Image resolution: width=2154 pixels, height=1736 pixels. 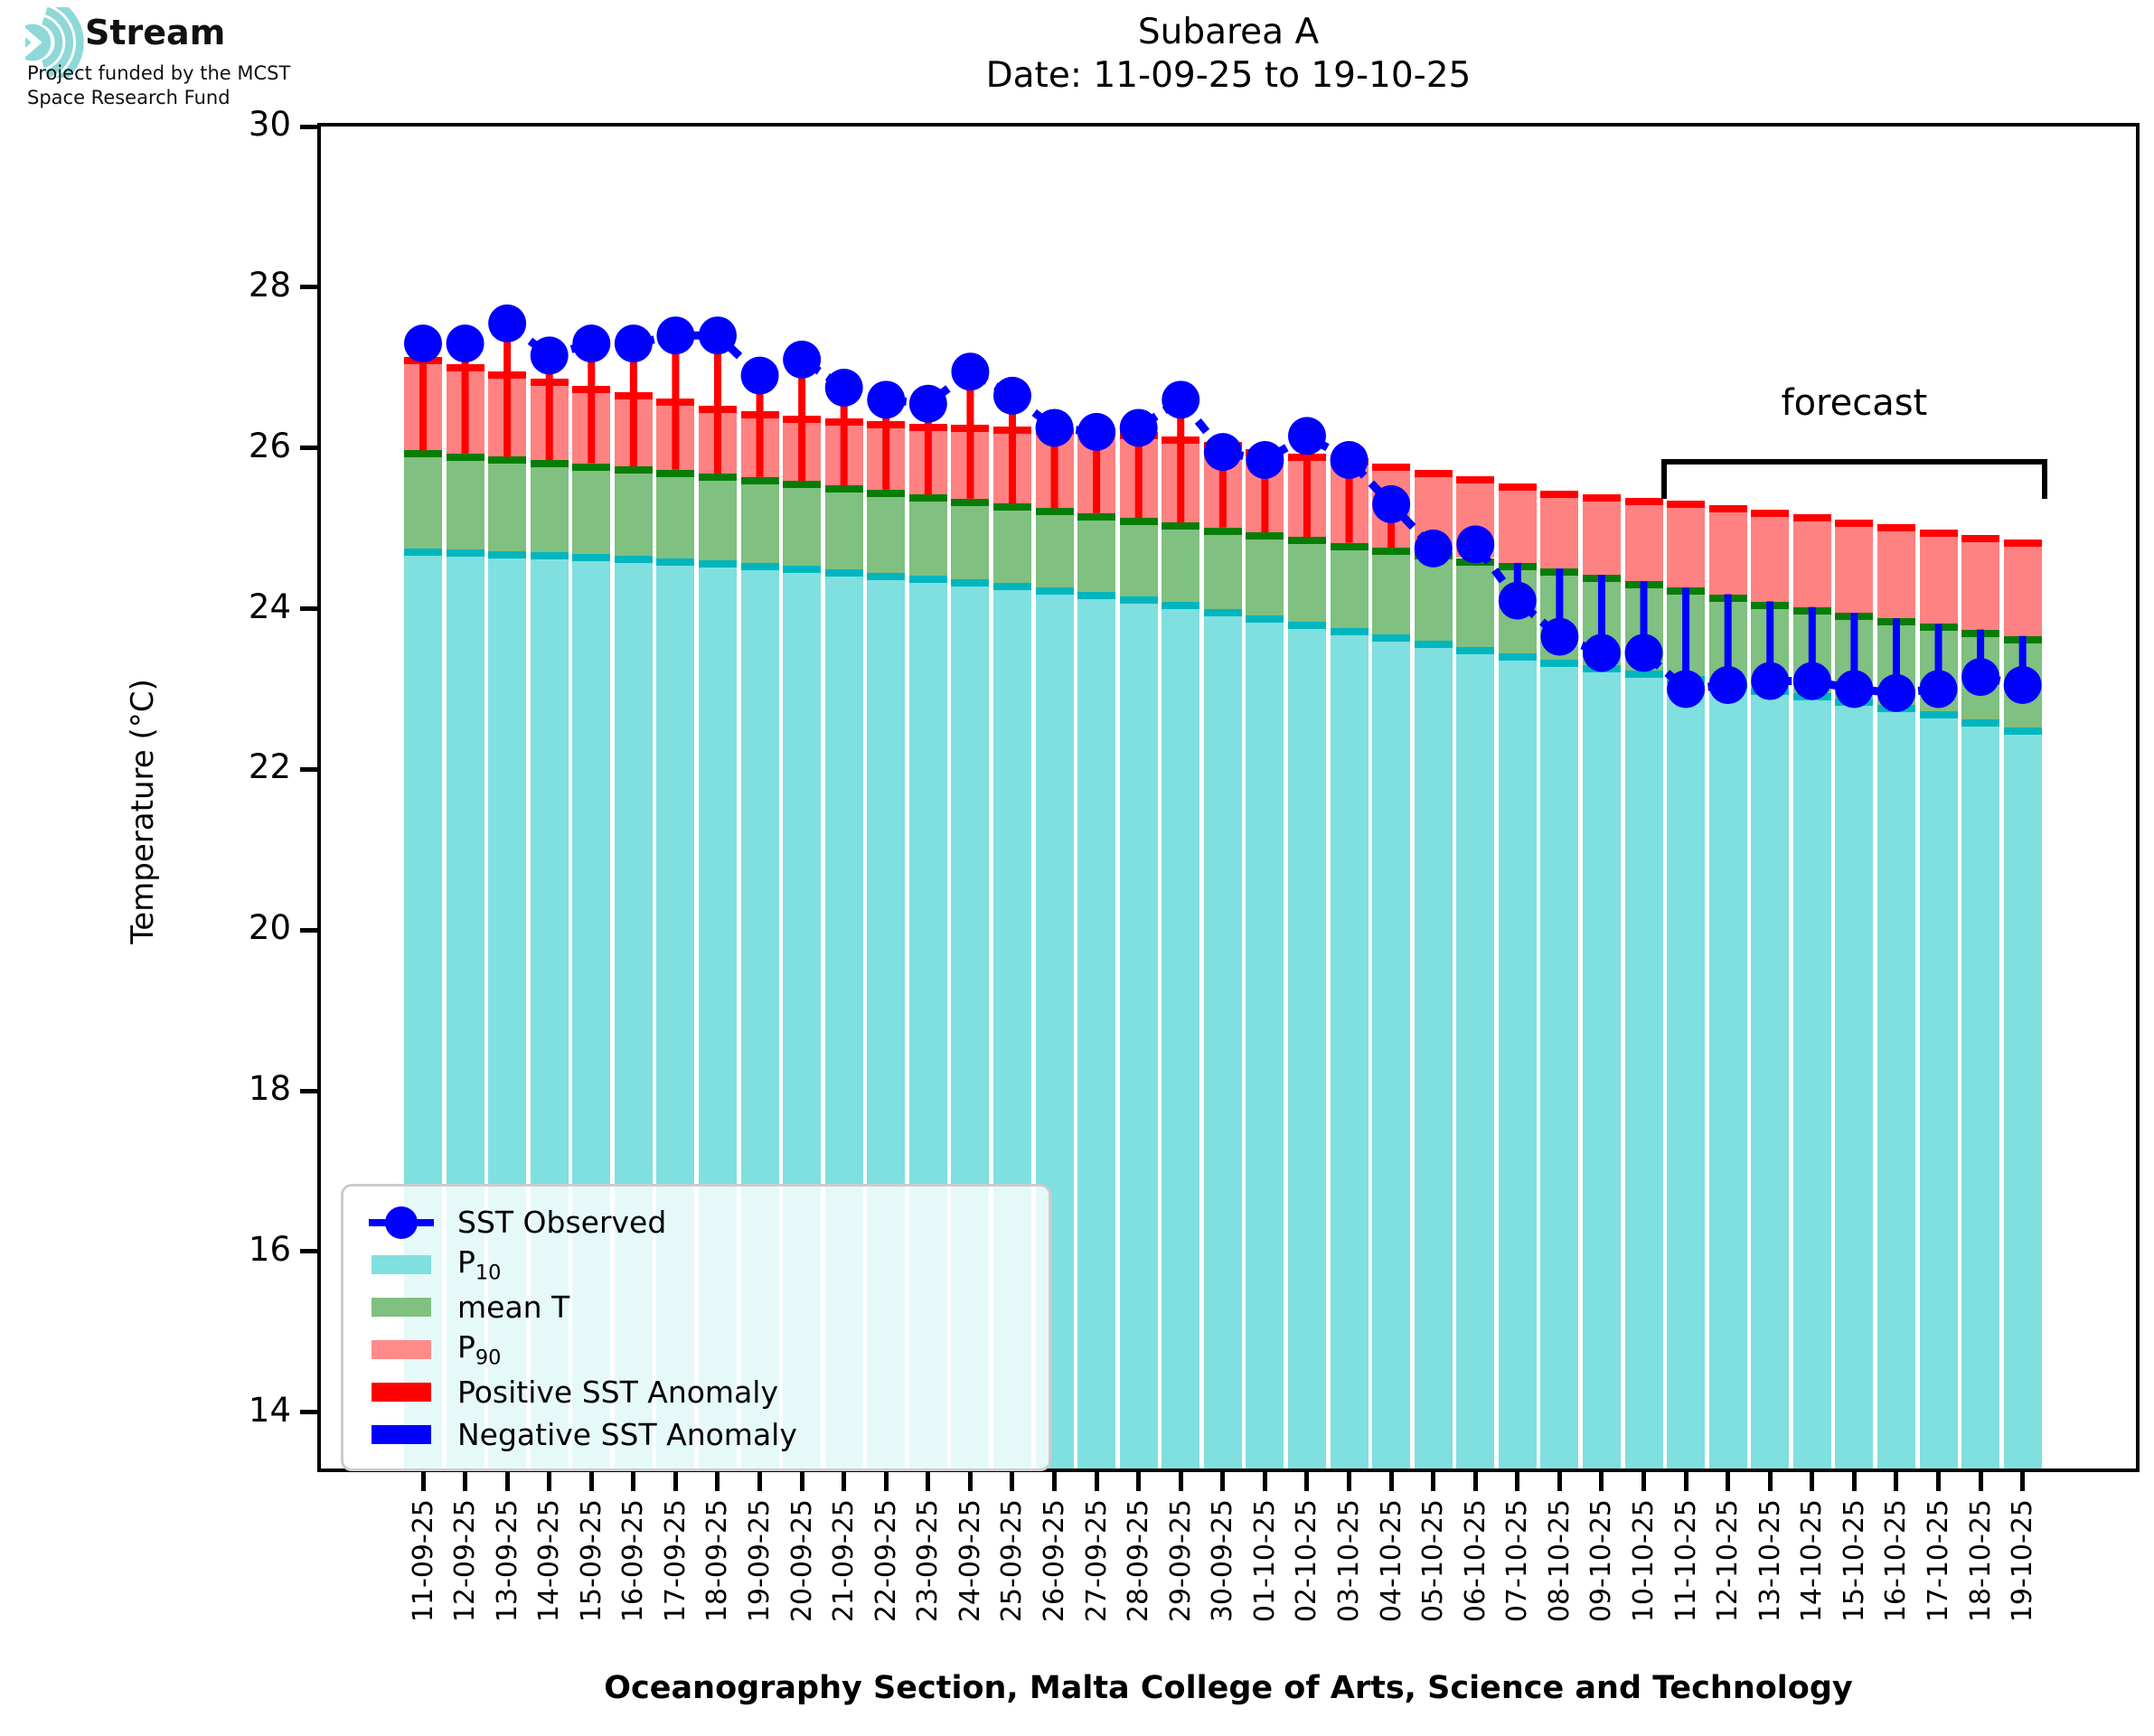 What do you see at coordinates (562, 1222) in the screenshot?
I see `legend-item-label: SST Observed` at bounding box center [562, 1222].